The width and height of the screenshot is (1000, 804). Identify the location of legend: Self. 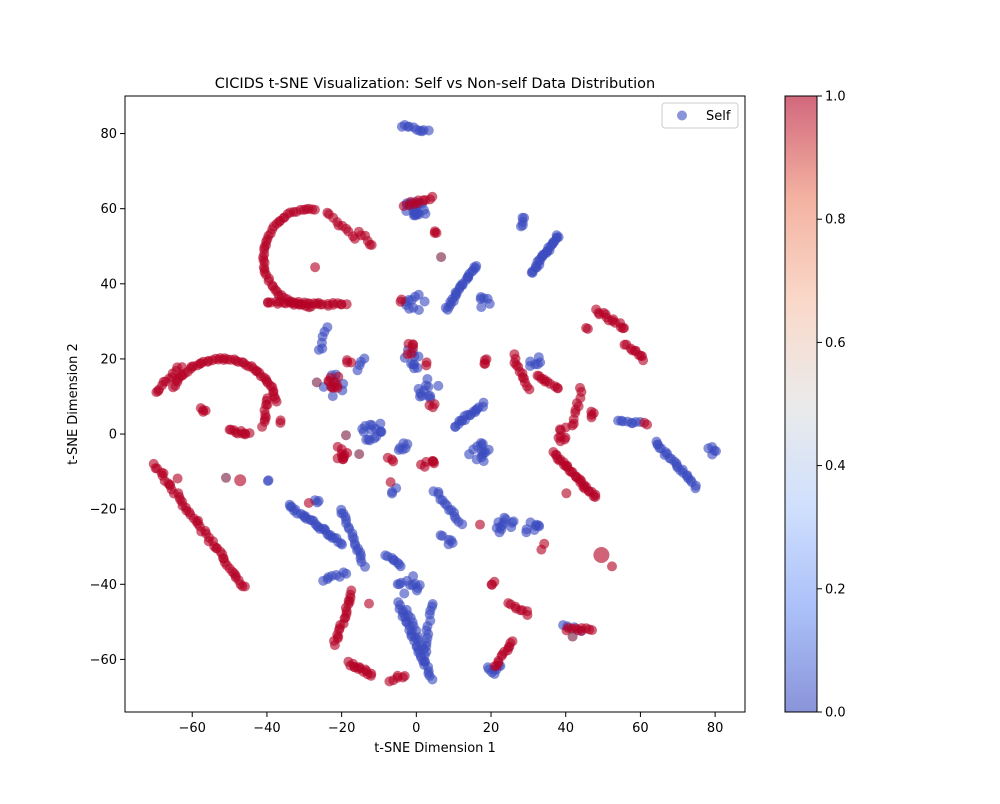
(700, 115).